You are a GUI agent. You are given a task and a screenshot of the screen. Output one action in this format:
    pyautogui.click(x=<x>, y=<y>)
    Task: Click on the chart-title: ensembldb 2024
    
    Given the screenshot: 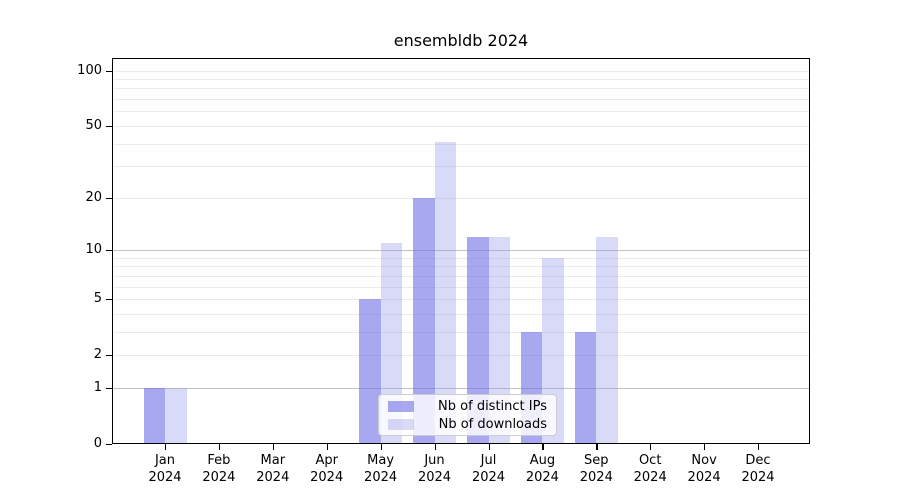 What is the action you would take?
    pyautogui.click(x=461, y=40)
    